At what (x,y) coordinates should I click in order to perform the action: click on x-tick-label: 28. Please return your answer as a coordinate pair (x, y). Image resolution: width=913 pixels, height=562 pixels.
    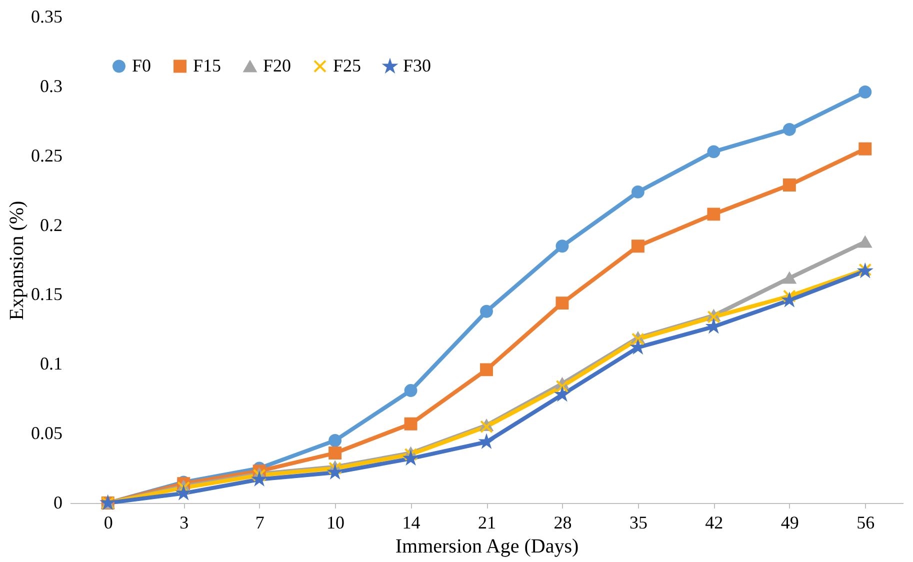
    Looking at the image, I should click on (563, 522).